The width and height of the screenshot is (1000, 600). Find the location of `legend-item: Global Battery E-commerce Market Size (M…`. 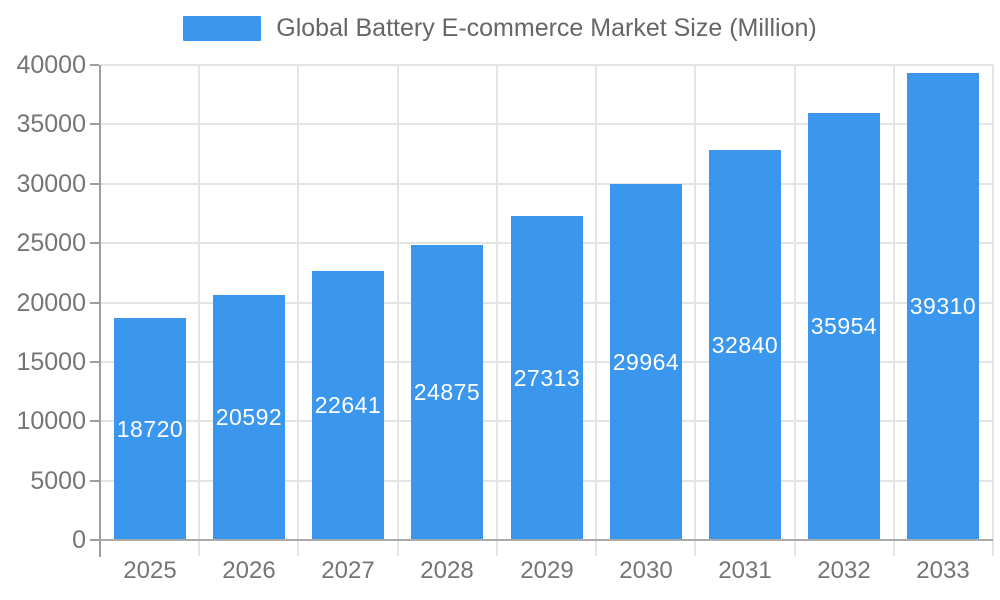

legend-item: Global Battery E-commerce Market Size (M… is located at coordinates (500, 28).